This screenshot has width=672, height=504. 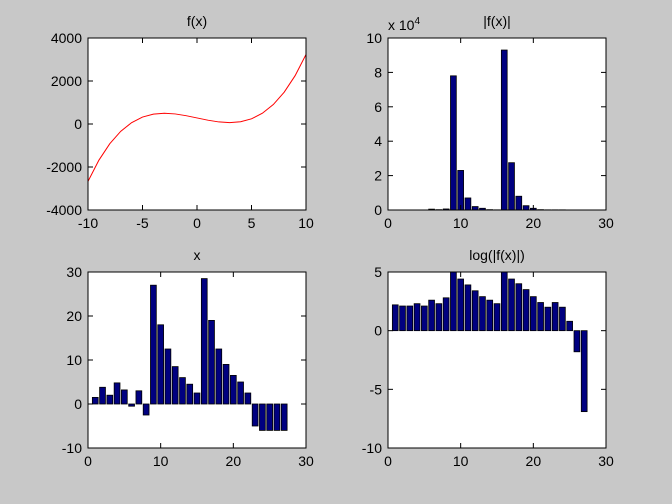 What do you see at coordinates (378, 176) in the screenshot?
I see `y-tick-label: 2` at bounding box center [378, 176].